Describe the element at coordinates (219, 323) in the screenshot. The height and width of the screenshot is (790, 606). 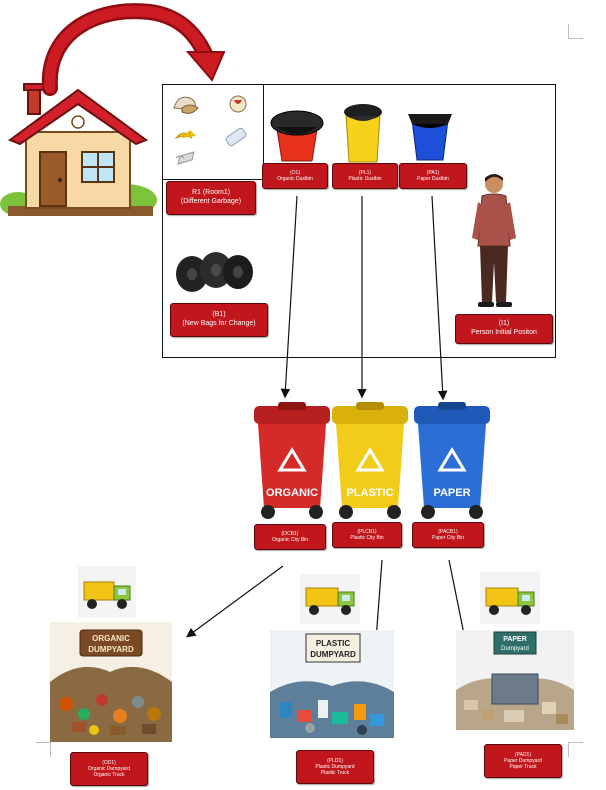
I see `label-b1-name: (New Bags for Change)` at that location.